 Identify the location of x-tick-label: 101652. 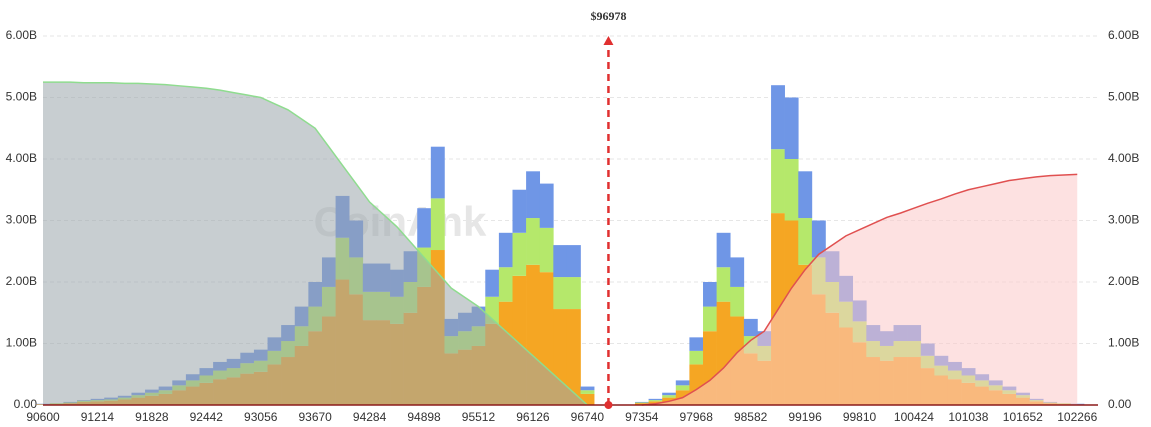
(1023, 417).